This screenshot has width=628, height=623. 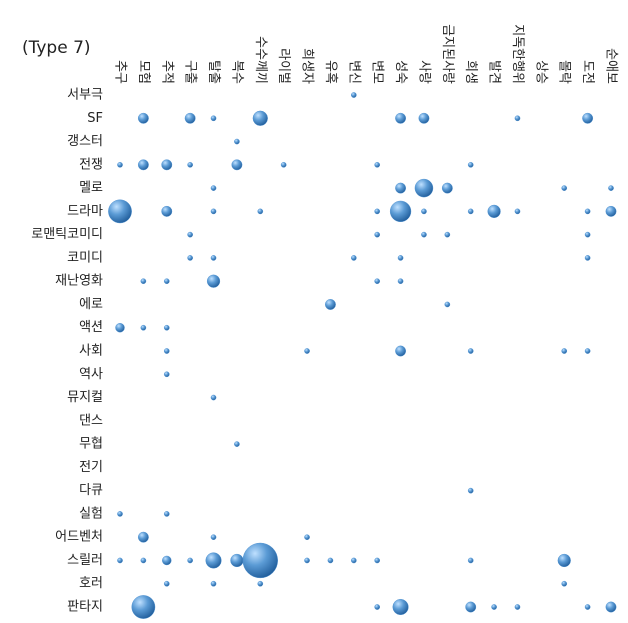 What do you see at coordinates (91, 327) in the screenshot?
I see `y-tick-label: 액션` at bounding box center [91, 327].